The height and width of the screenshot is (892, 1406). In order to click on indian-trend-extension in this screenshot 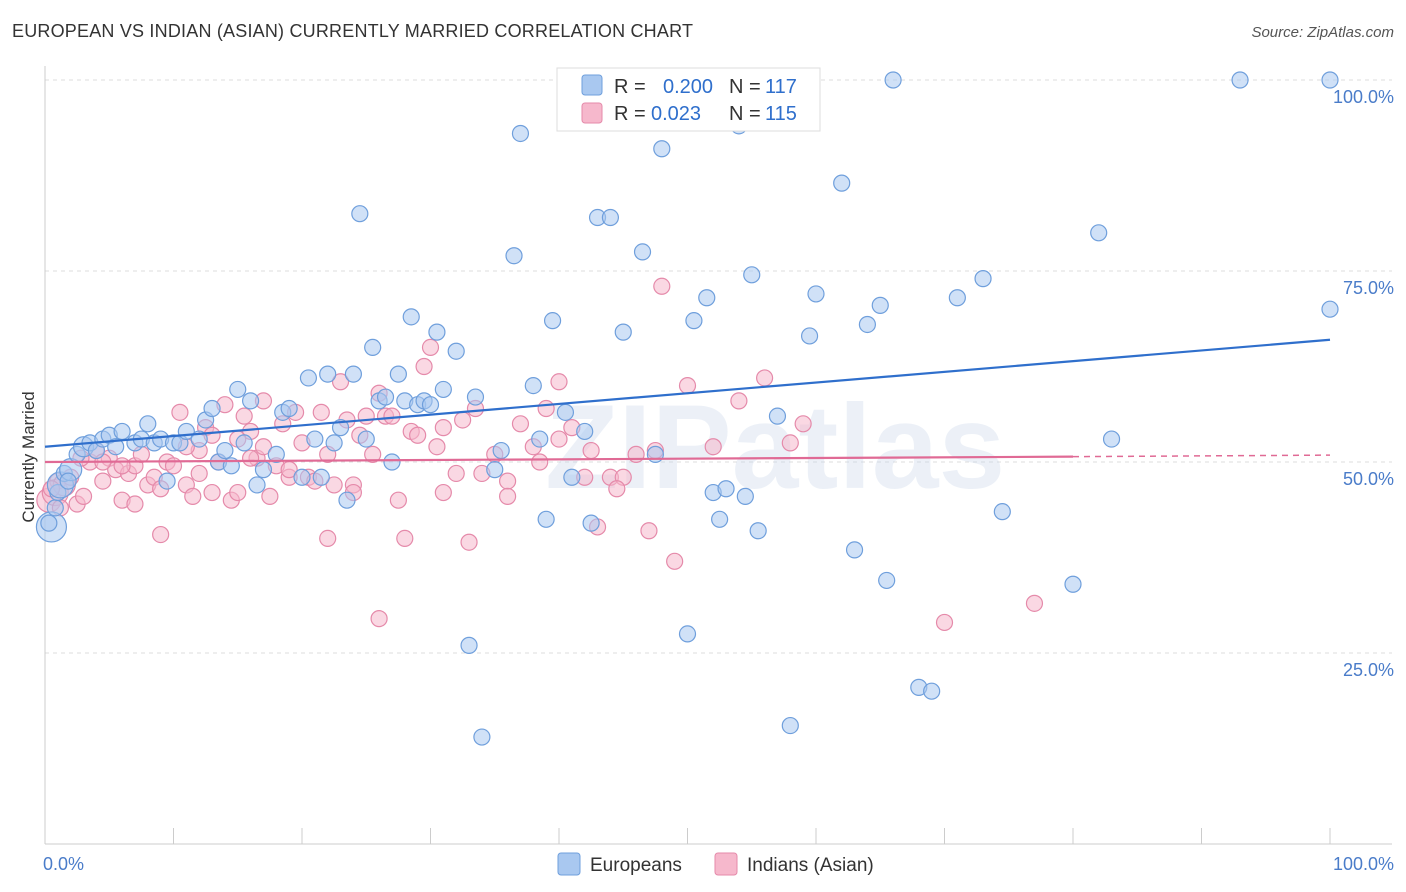, I will do `click(1201, 456)`.